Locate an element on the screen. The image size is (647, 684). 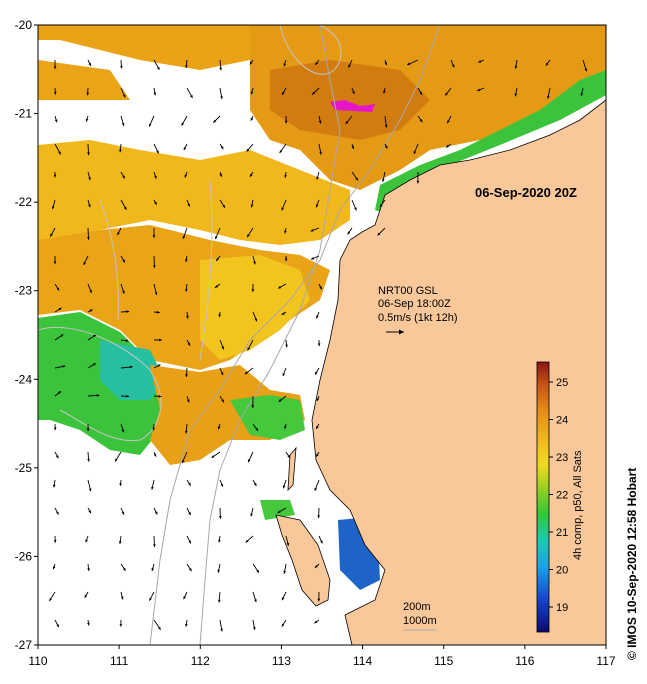
lon-tick-label: 114 is located at coordinates (362, 661).